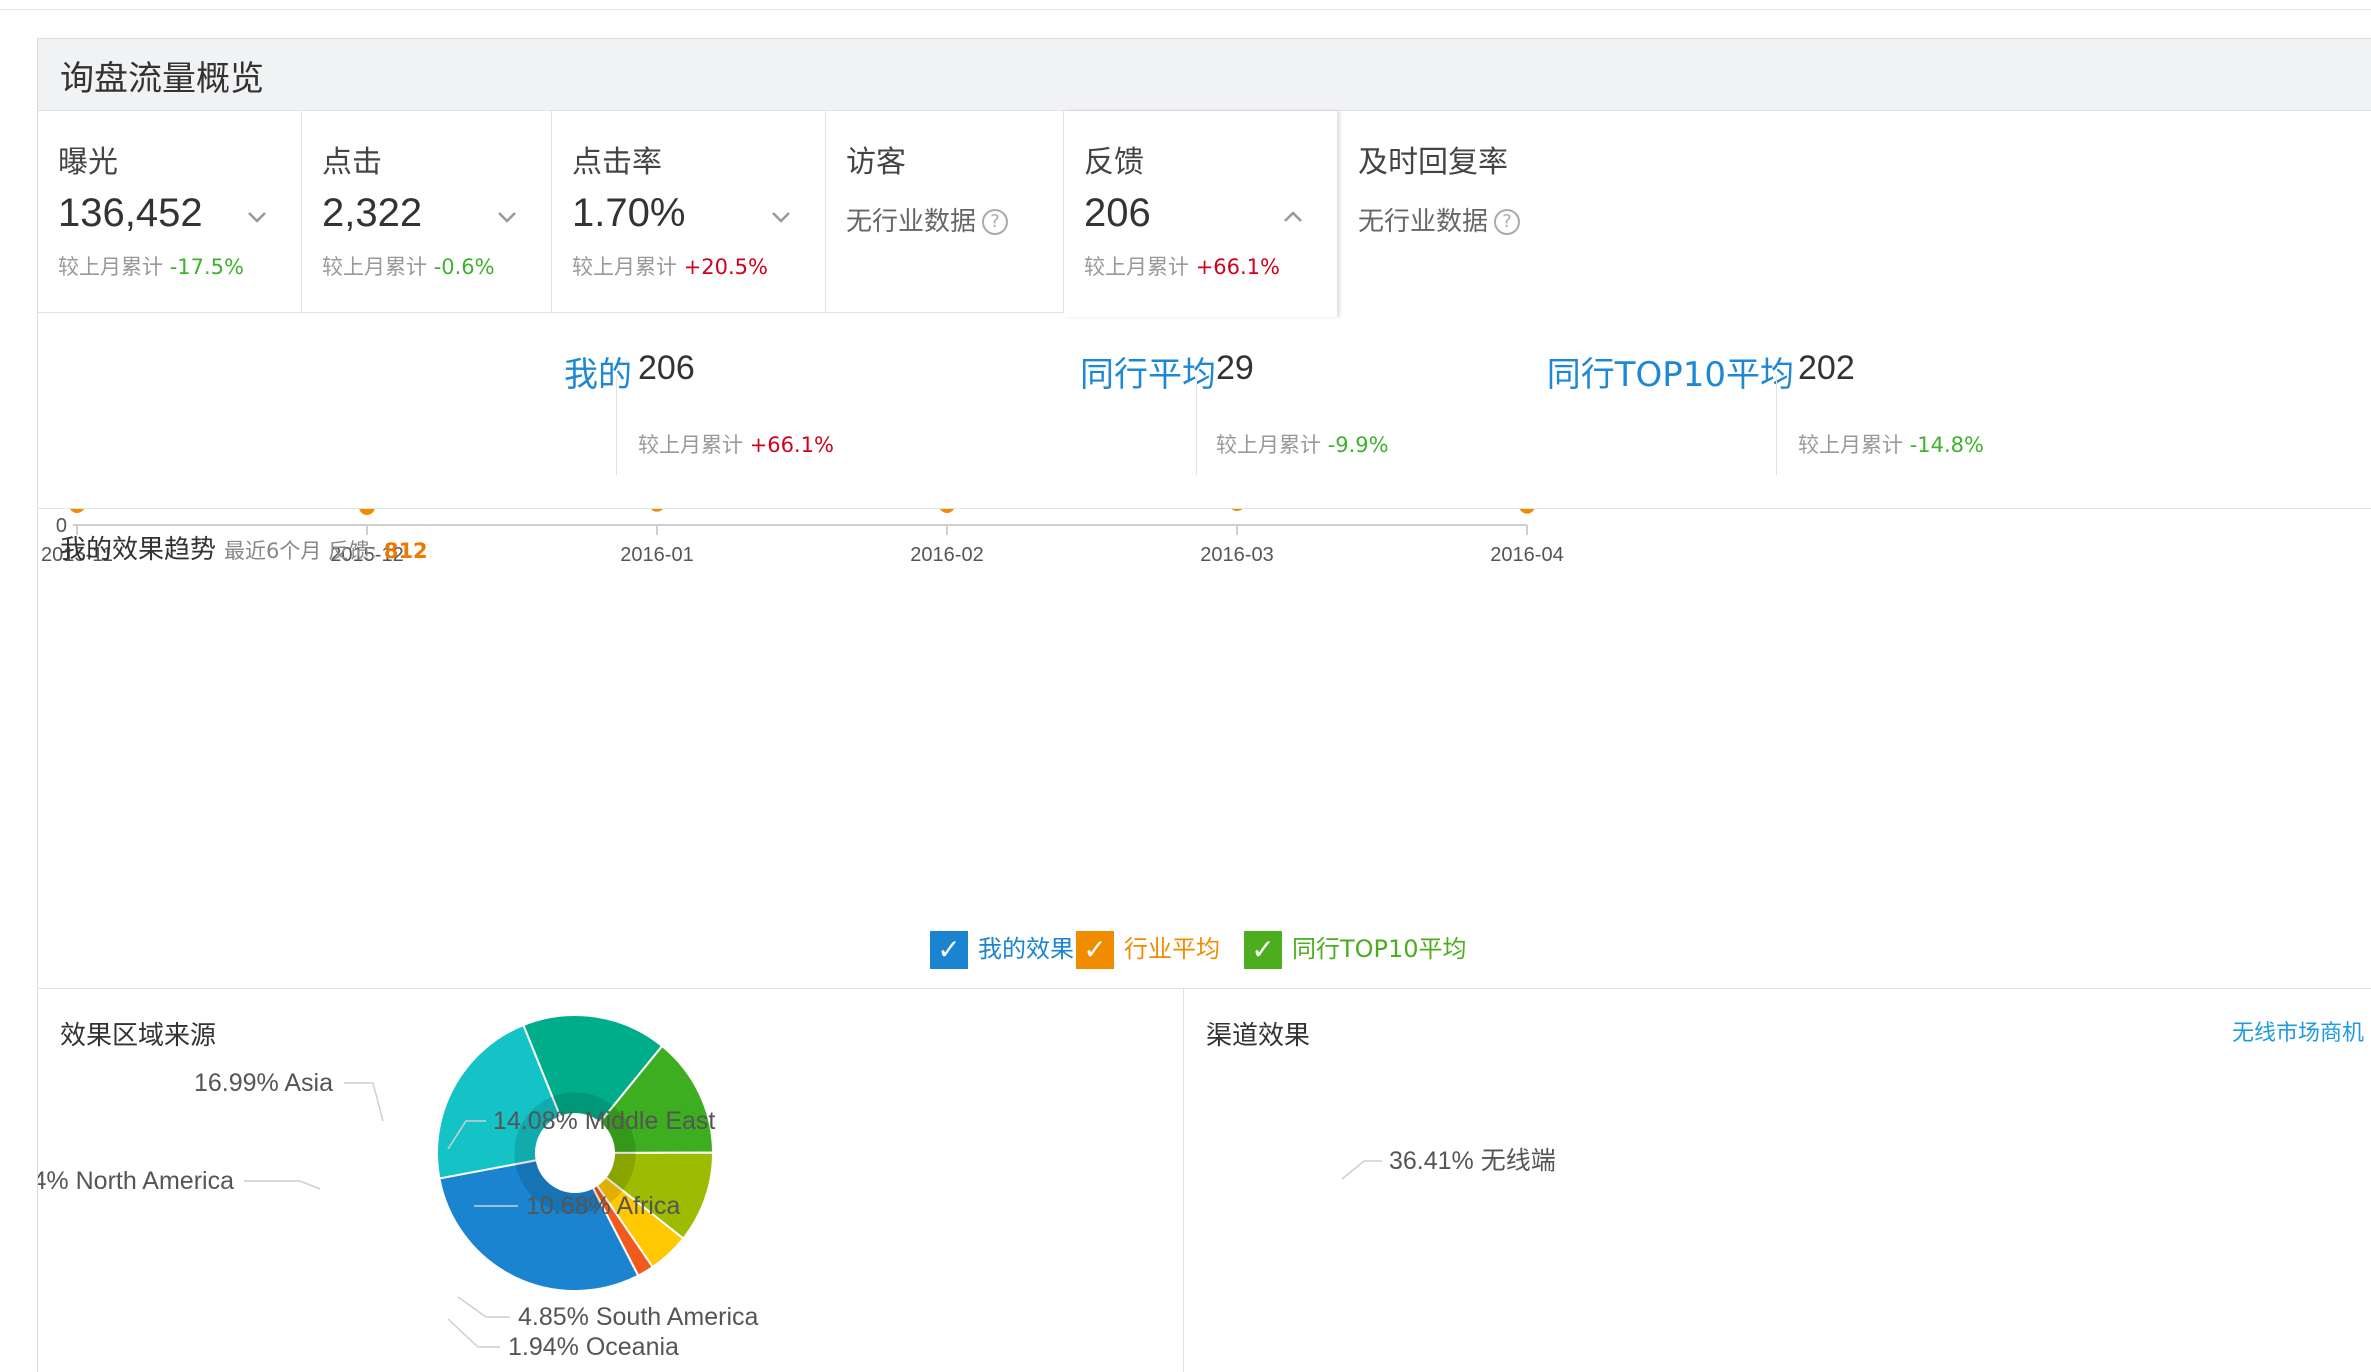 This screenshot has width=2371, height=1372. What do you see at coordinates (326, 551) in the screenshot?
I see `trend-subtitle: 最近6个月 反馈: 812` at bounding box center [326, 551].